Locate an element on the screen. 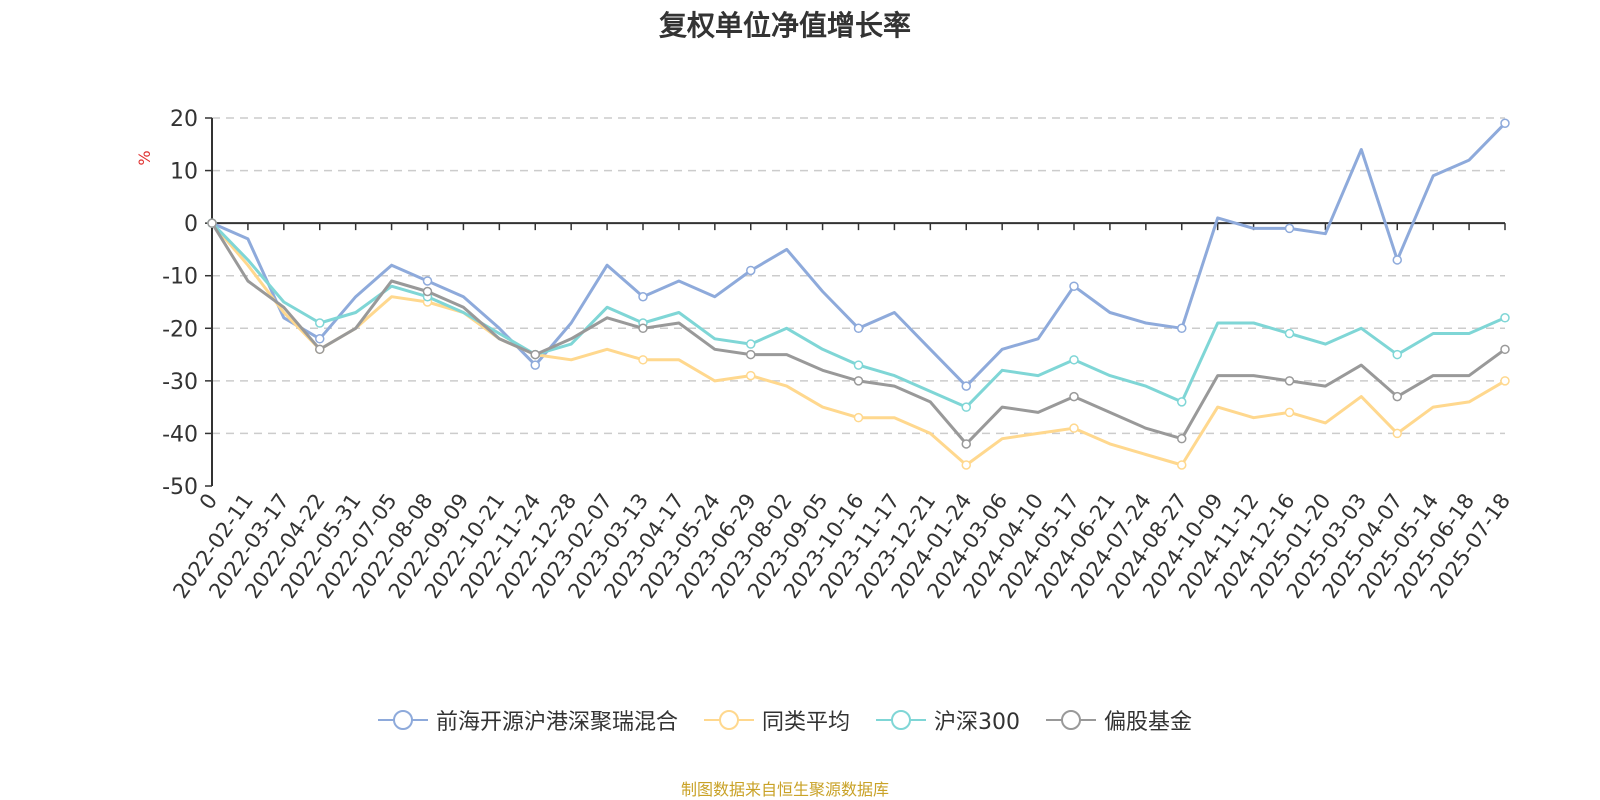  legend-item-3: 偏股基金 is located at coordinates (1119, 720).